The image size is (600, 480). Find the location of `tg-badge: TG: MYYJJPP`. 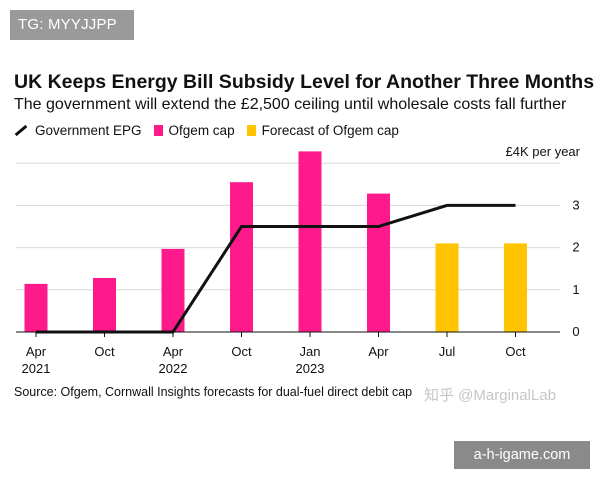

tg-badge: TG: MYYJJPP is located at coordinates (72, 25).